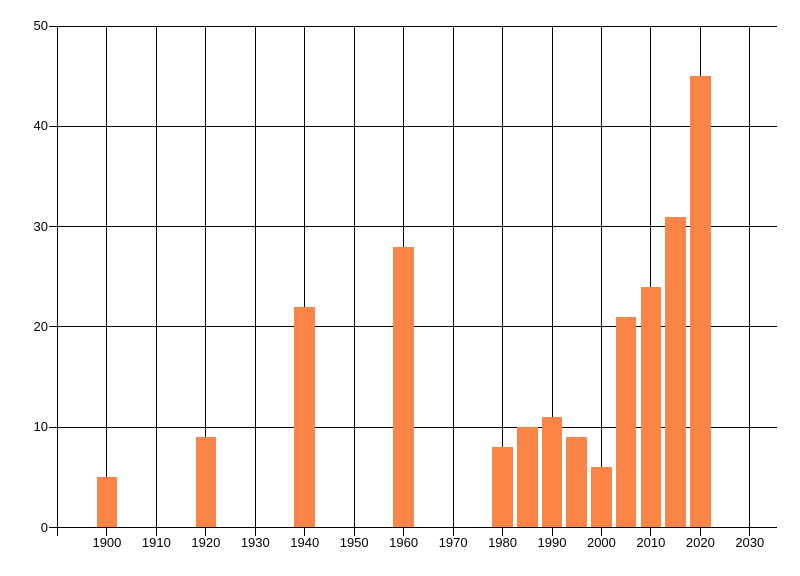 This screenshot has width=800, height=576. What do you see at coordinates (40, 326) in the screenshot?
I see `y-tick-label: 20` at bounding box center [40, 326].